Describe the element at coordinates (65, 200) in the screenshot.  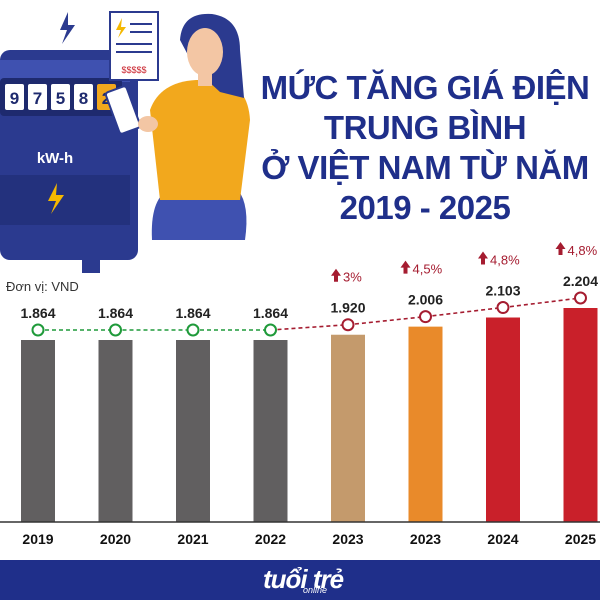
I see `meter-lower-panel` at that location.